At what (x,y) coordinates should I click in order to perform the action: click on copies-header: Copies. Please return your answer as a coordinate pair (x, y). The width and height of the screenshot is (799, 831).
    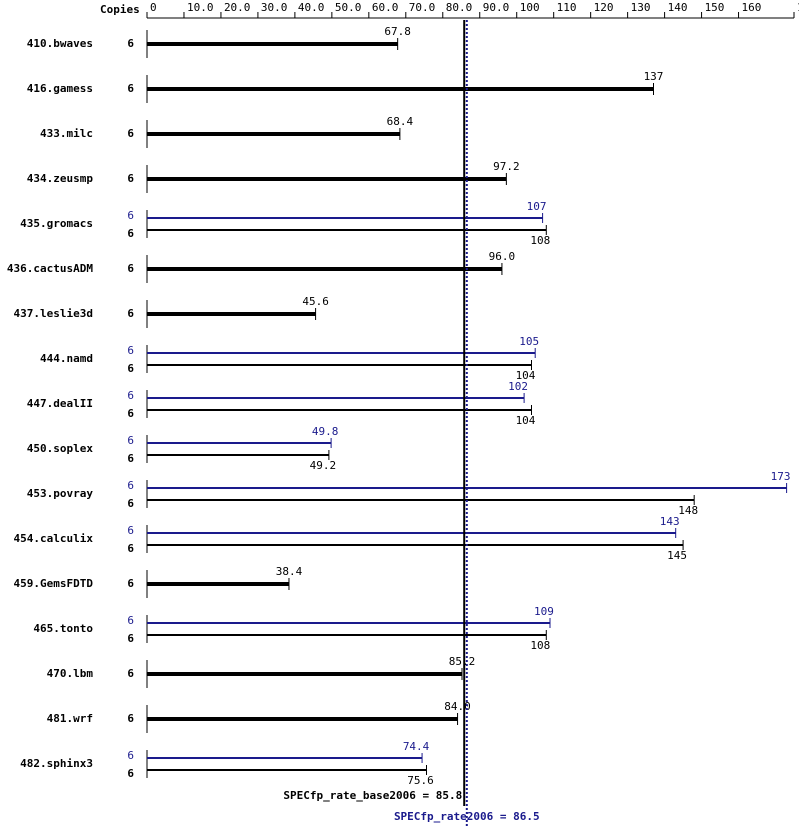
    Looking at the image, I should click on (120, 9).